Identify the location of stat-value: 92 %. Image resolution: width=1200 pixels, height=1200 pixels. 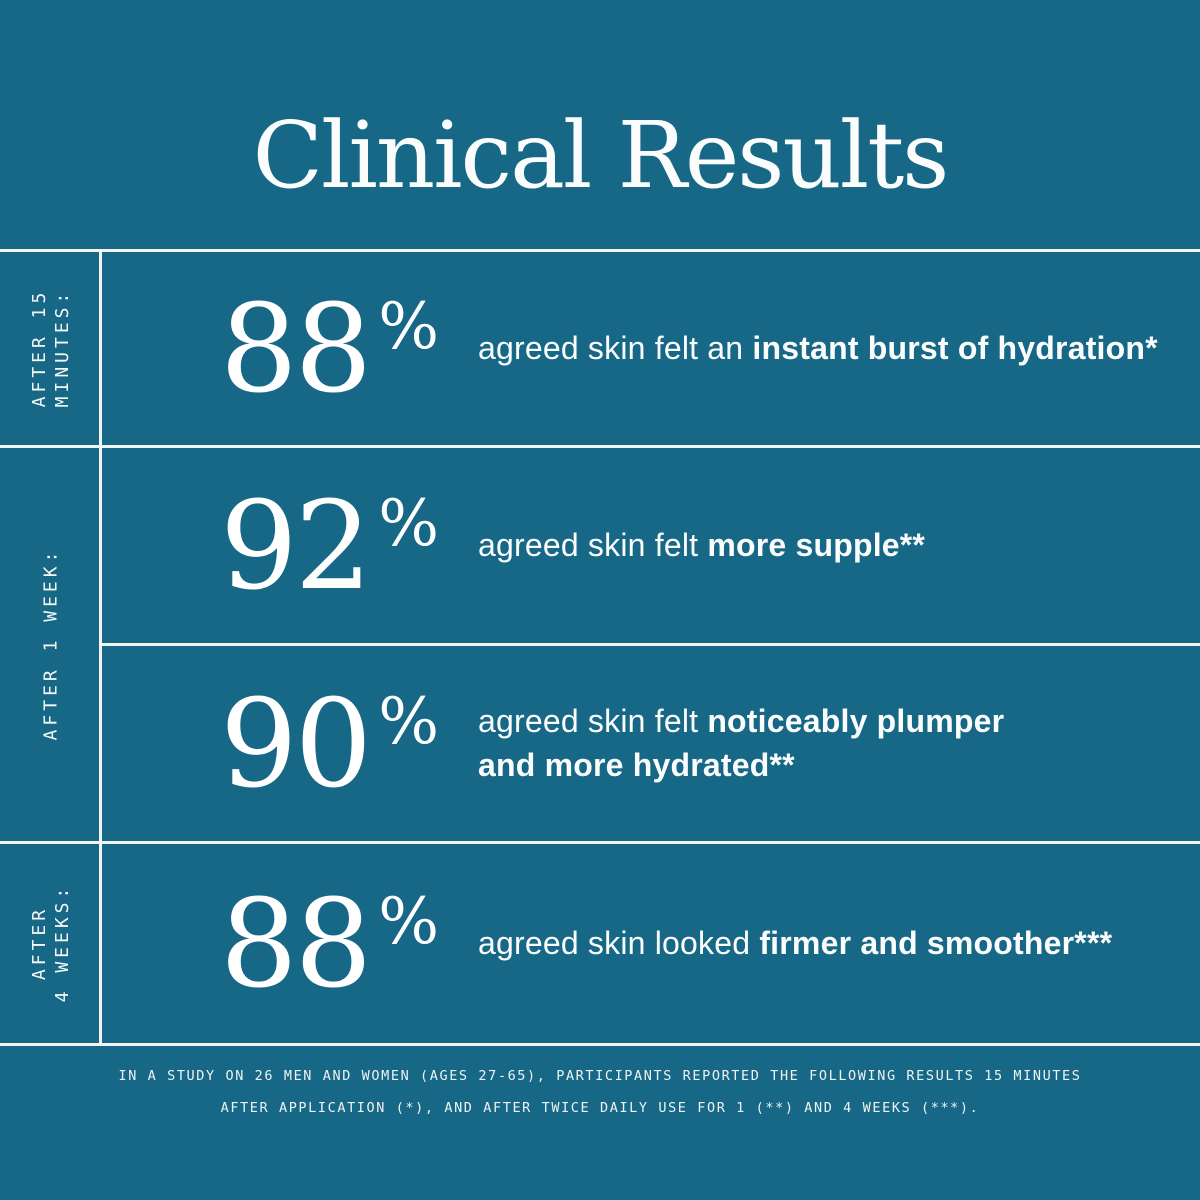
(336, 546).